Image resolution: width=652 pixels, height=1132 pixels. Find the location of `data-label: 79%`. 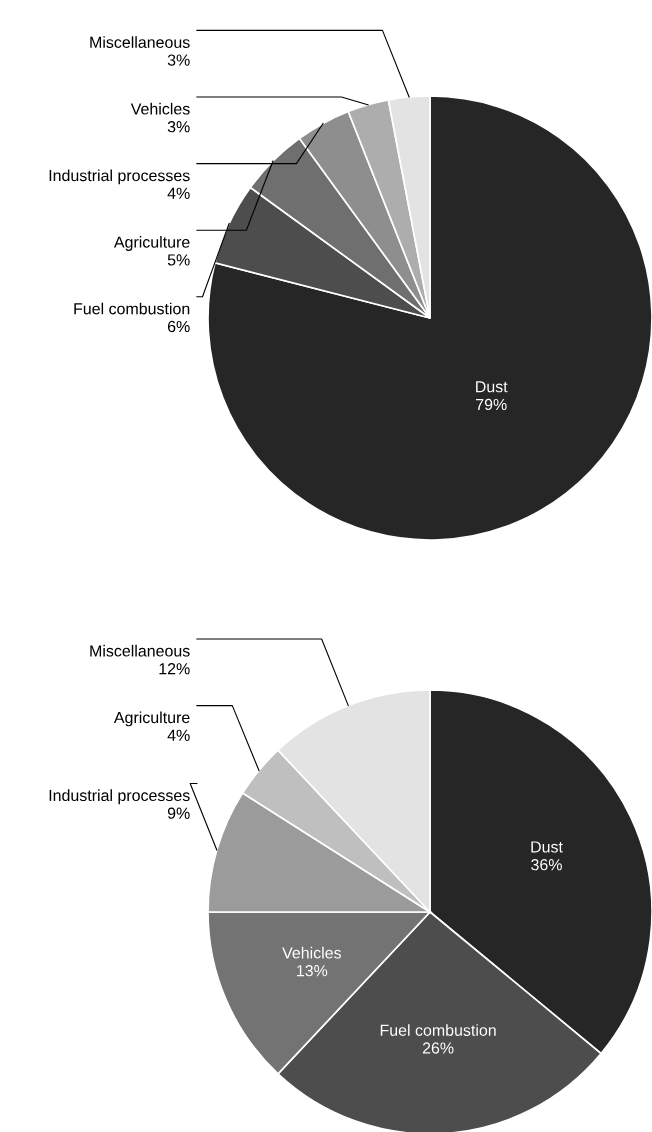

data-label: 79% is located at coordinates (491, 404).